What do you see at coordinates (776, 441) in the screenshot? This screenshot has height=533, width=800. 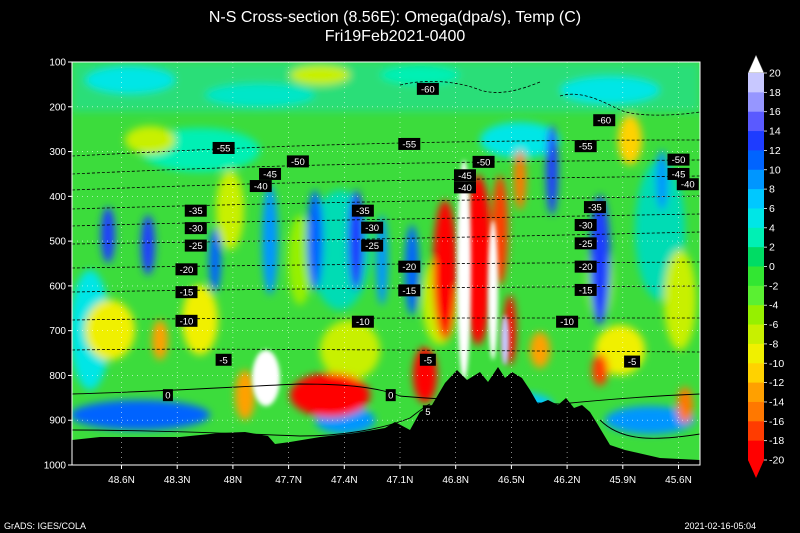 I see `colorbar-label: -18` at bounding box center [776, 441].